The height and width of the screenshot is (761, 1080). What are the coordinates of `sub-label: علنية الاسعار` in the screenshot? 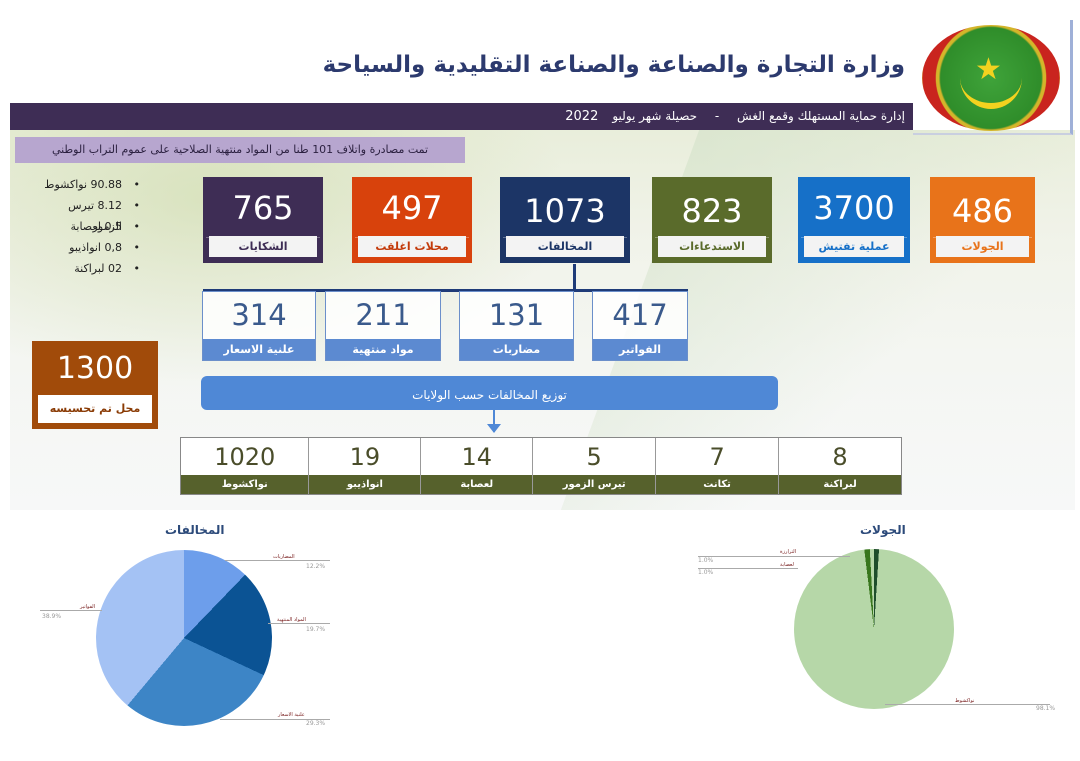 It's located at (259, 349).